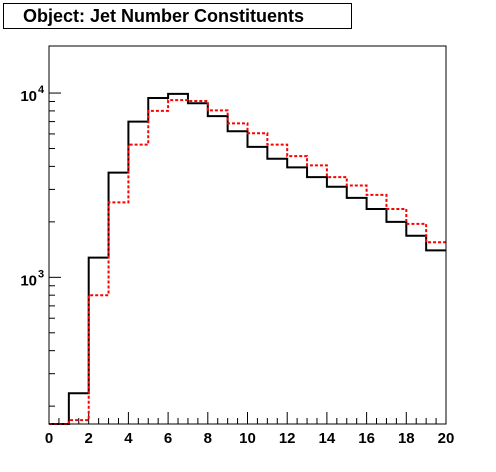 The height and width of the screenshot is (472, 496). I want to click on x-tick-label: 16, so click(366, 438).